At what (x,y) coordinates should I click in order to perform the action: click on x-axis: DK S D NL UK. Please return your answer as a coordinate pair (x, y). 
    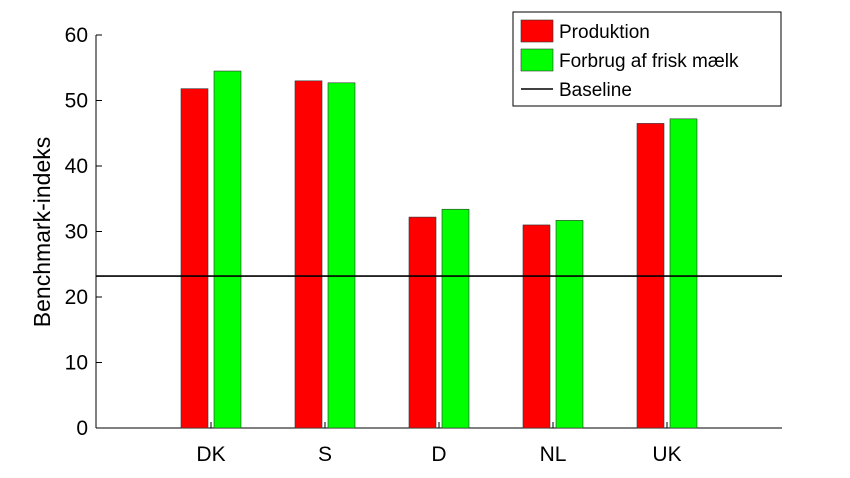
    Looking at the image, I should click on (439, 444).